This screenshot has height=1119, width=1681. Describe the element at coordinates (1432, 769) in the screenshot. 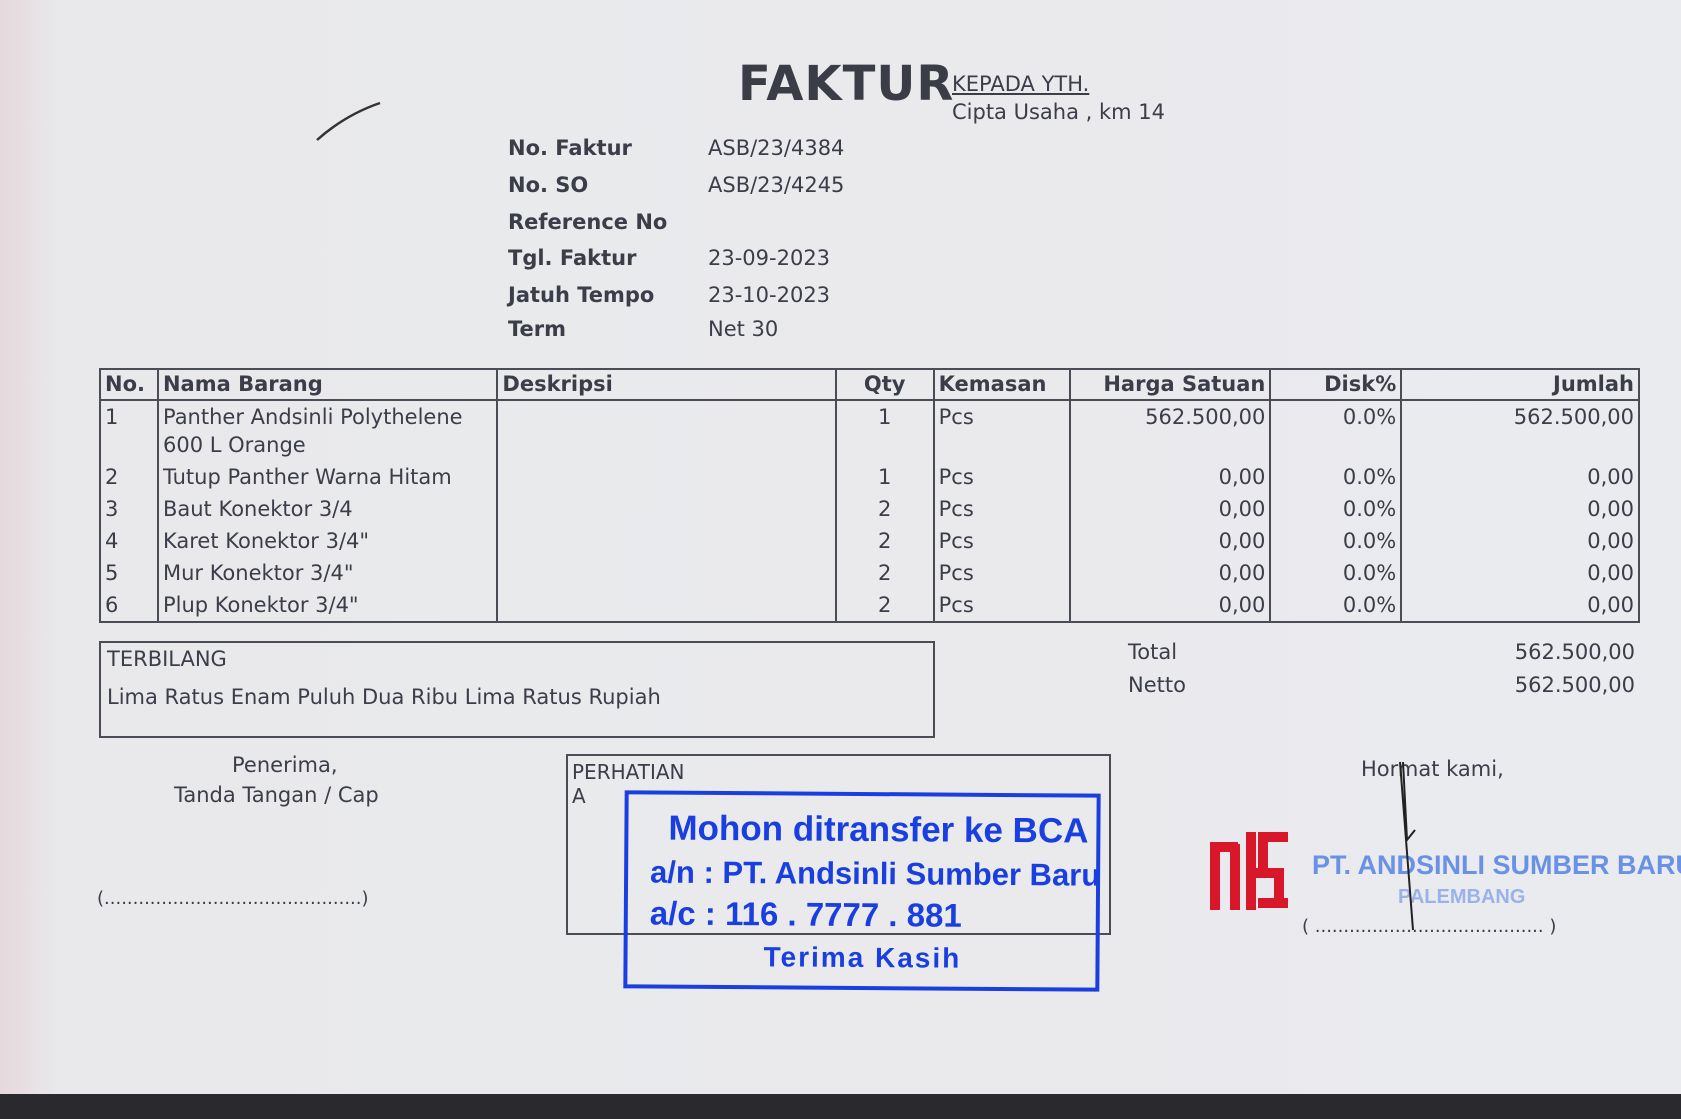

I see `greeting: Hormat kami,` at that location.